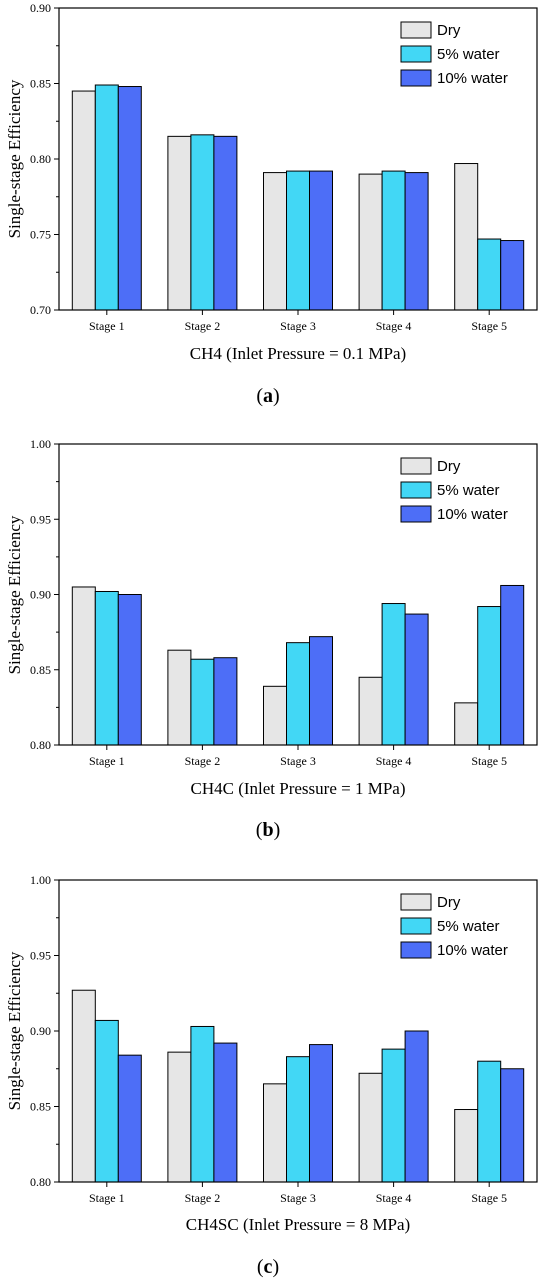  I want to click on y-tick-label: 0.70, so click(40, 310).